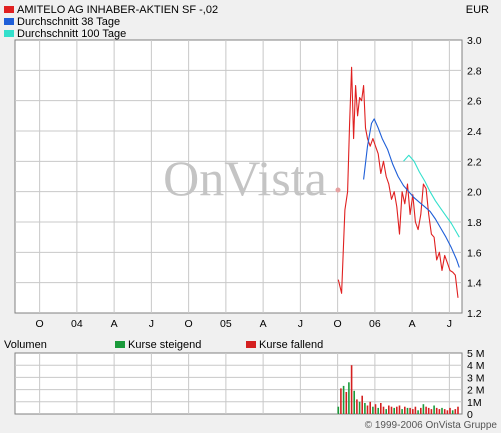 This screenshot has width=501, height=433. What do you see at coordinates (474, 162) in the screenshot?
I see `y-tick-label: 2.2` at bounding box center [474, 162].